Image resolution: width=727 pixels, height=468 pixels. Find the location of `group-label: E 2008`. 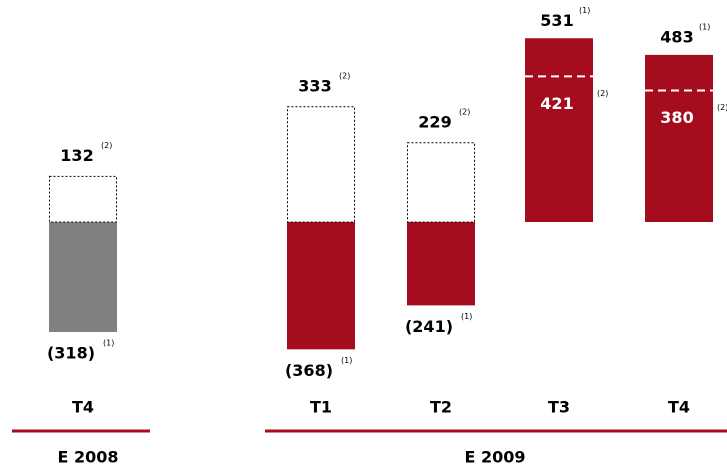

group-label: E 2008 is located at coordinates (87, 457).